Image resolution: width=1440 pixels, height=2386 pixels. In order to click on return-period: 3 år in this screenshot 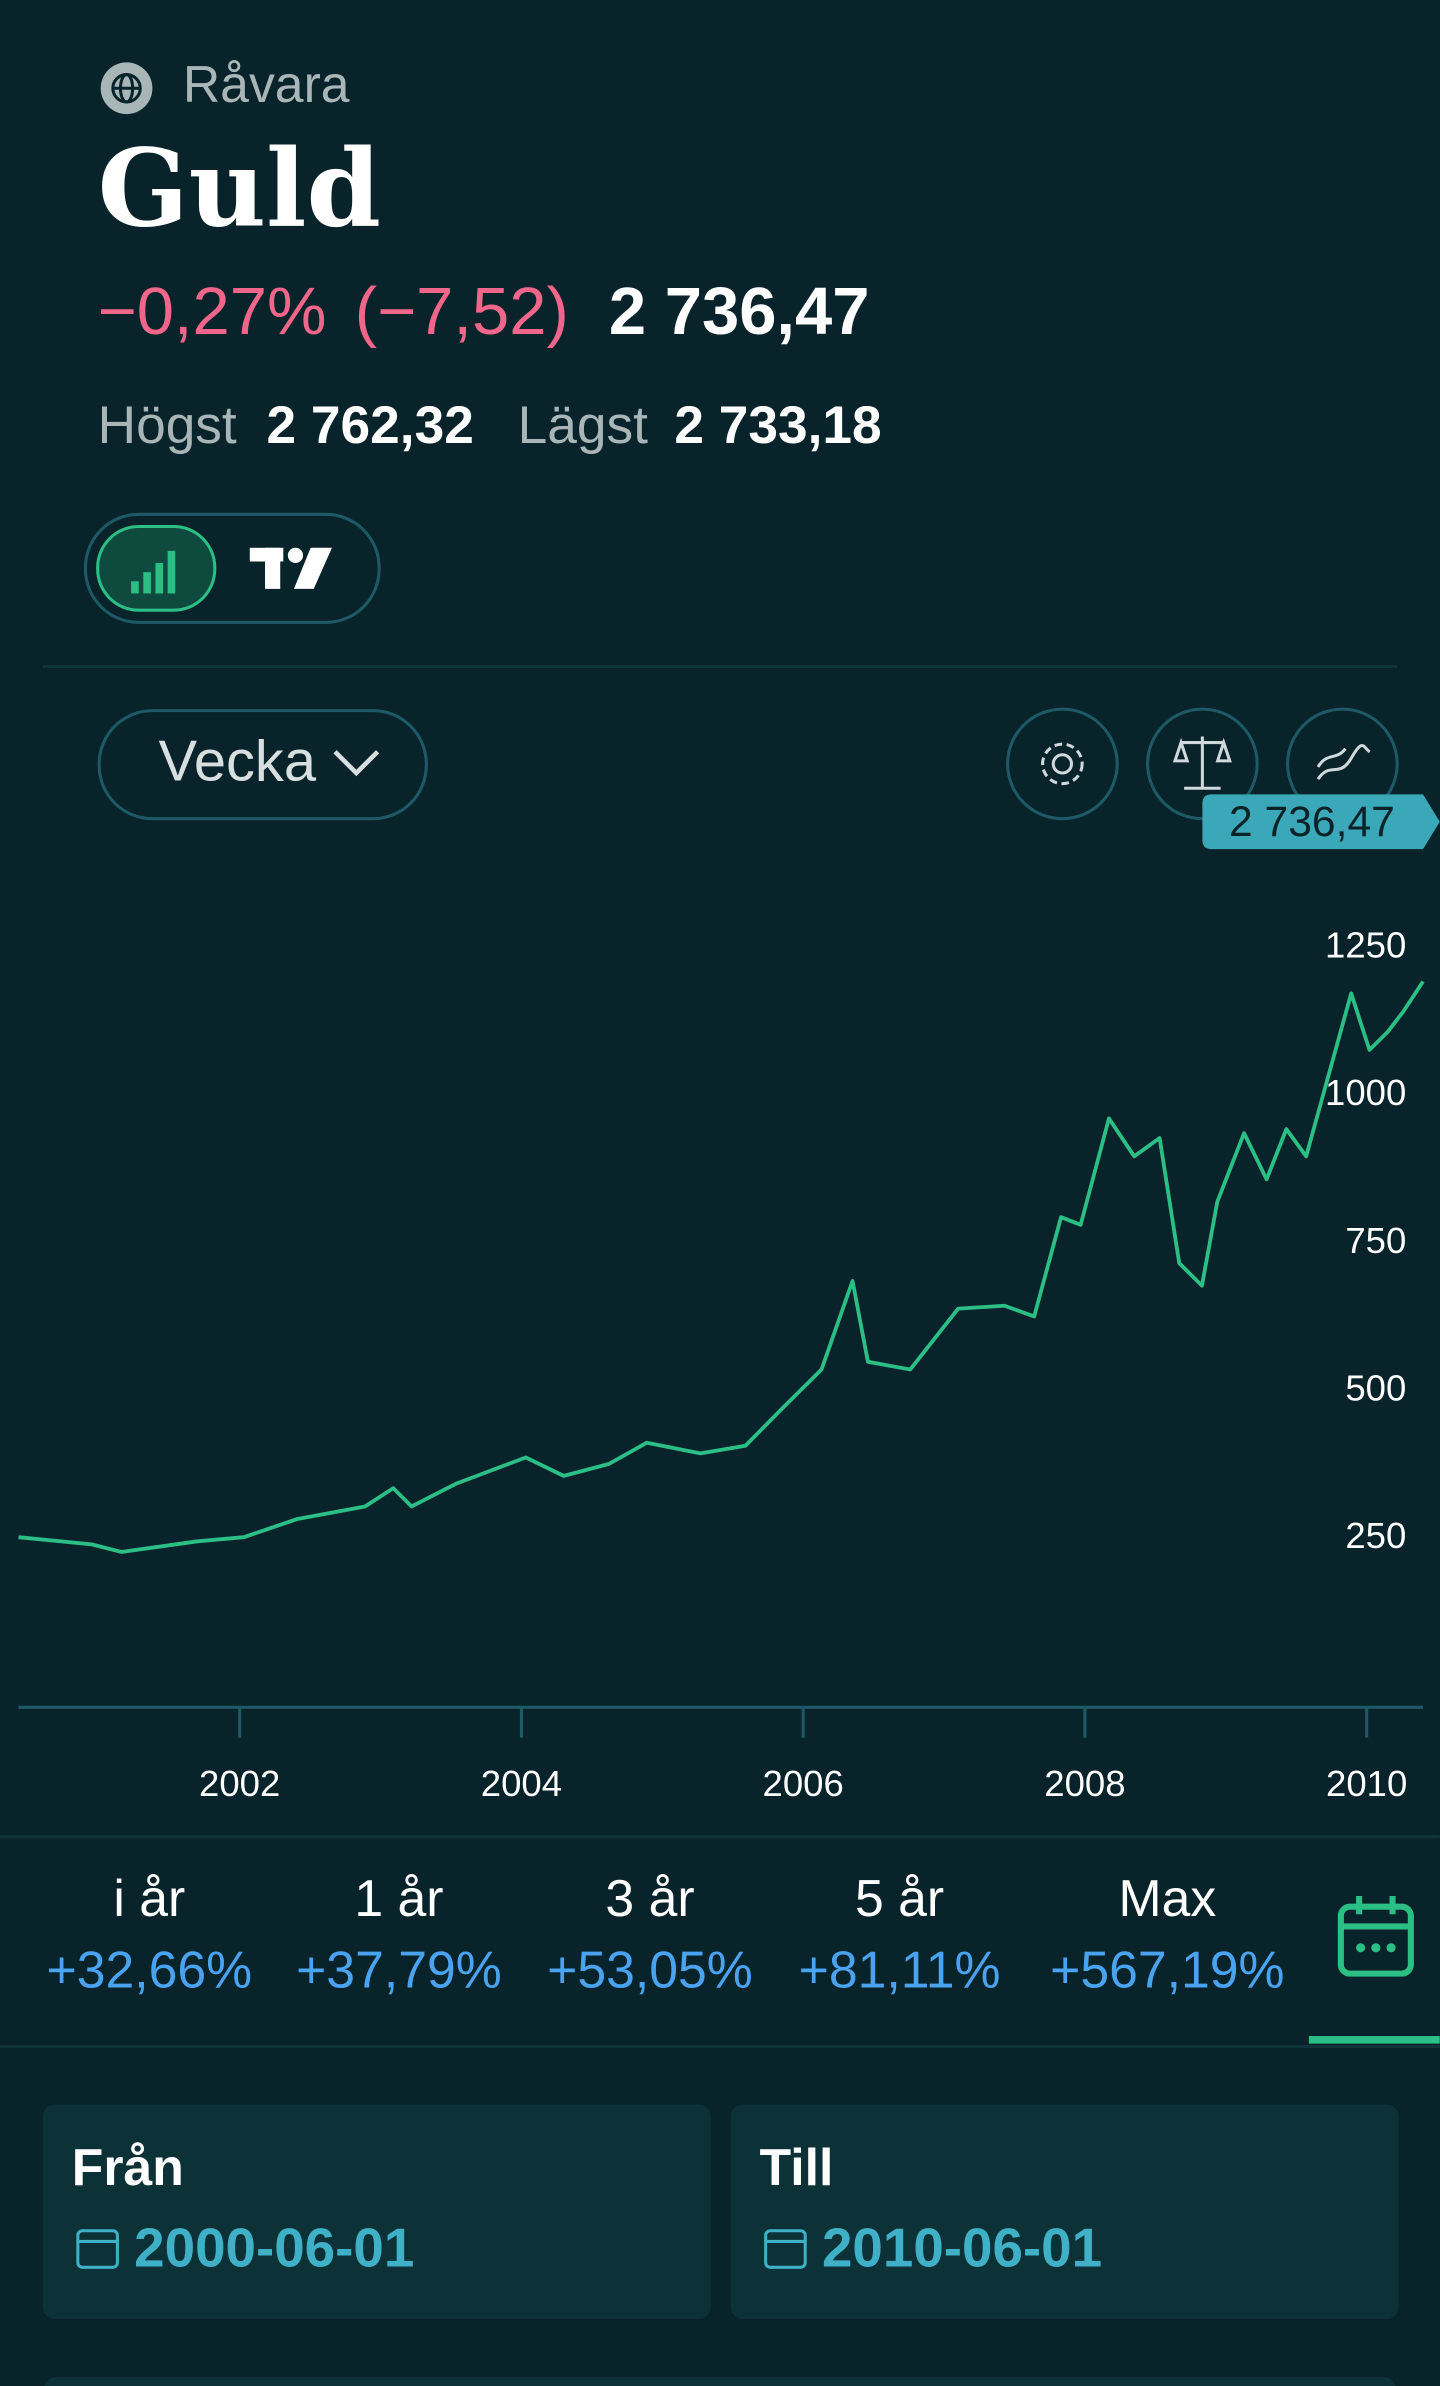, I will do `click(649, 1898)`.